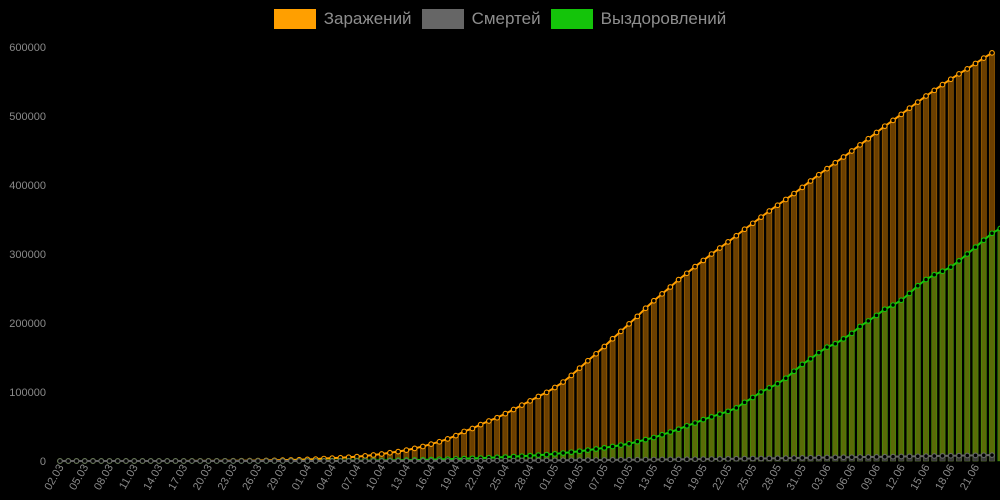 The image size is (1000, 500). Describe the element at coordinates (302, 478) in the screenshot. I see `x-tick-label: 01.04` at that location.